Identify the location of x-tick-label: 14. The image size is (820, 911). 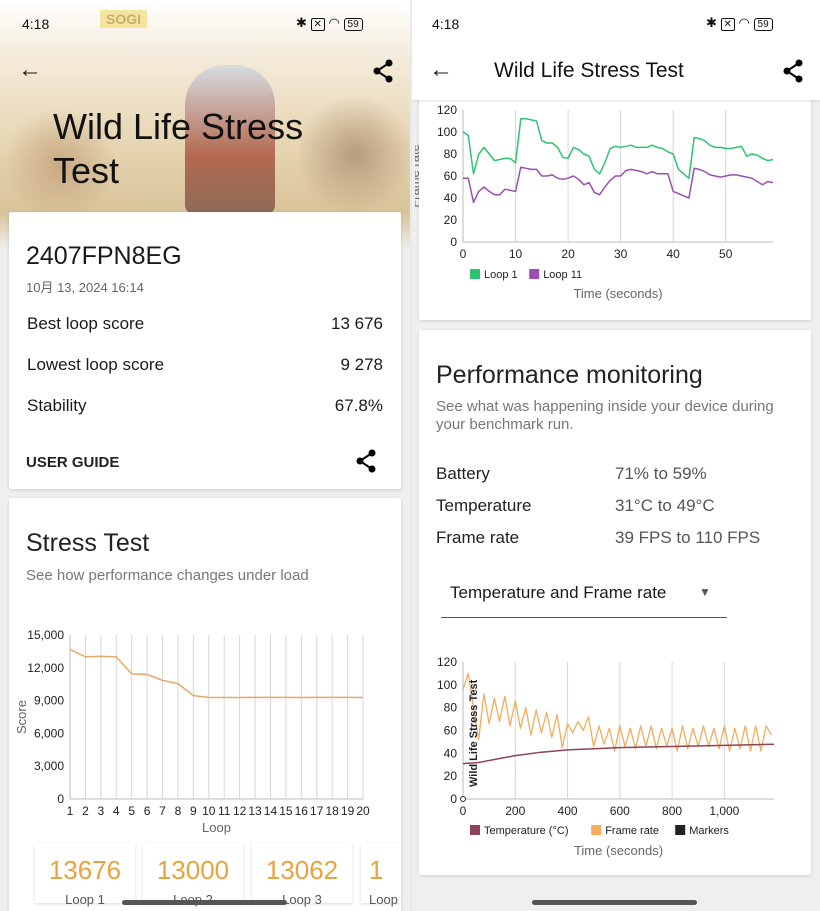
(271, 811).